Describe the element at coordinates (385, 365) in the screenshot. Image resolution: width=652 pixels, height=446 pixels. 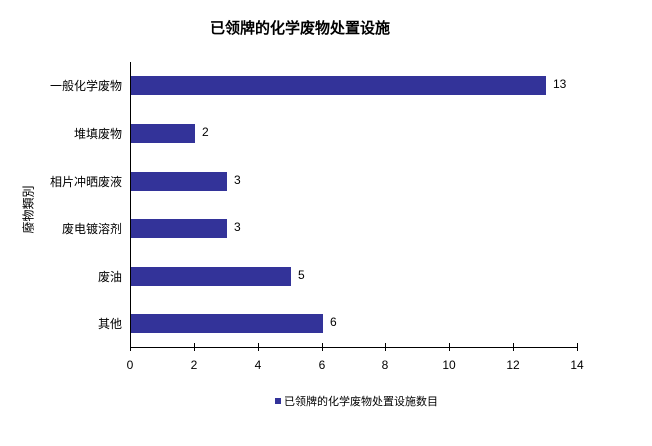
I see `x-tick-label: 8` at that location.